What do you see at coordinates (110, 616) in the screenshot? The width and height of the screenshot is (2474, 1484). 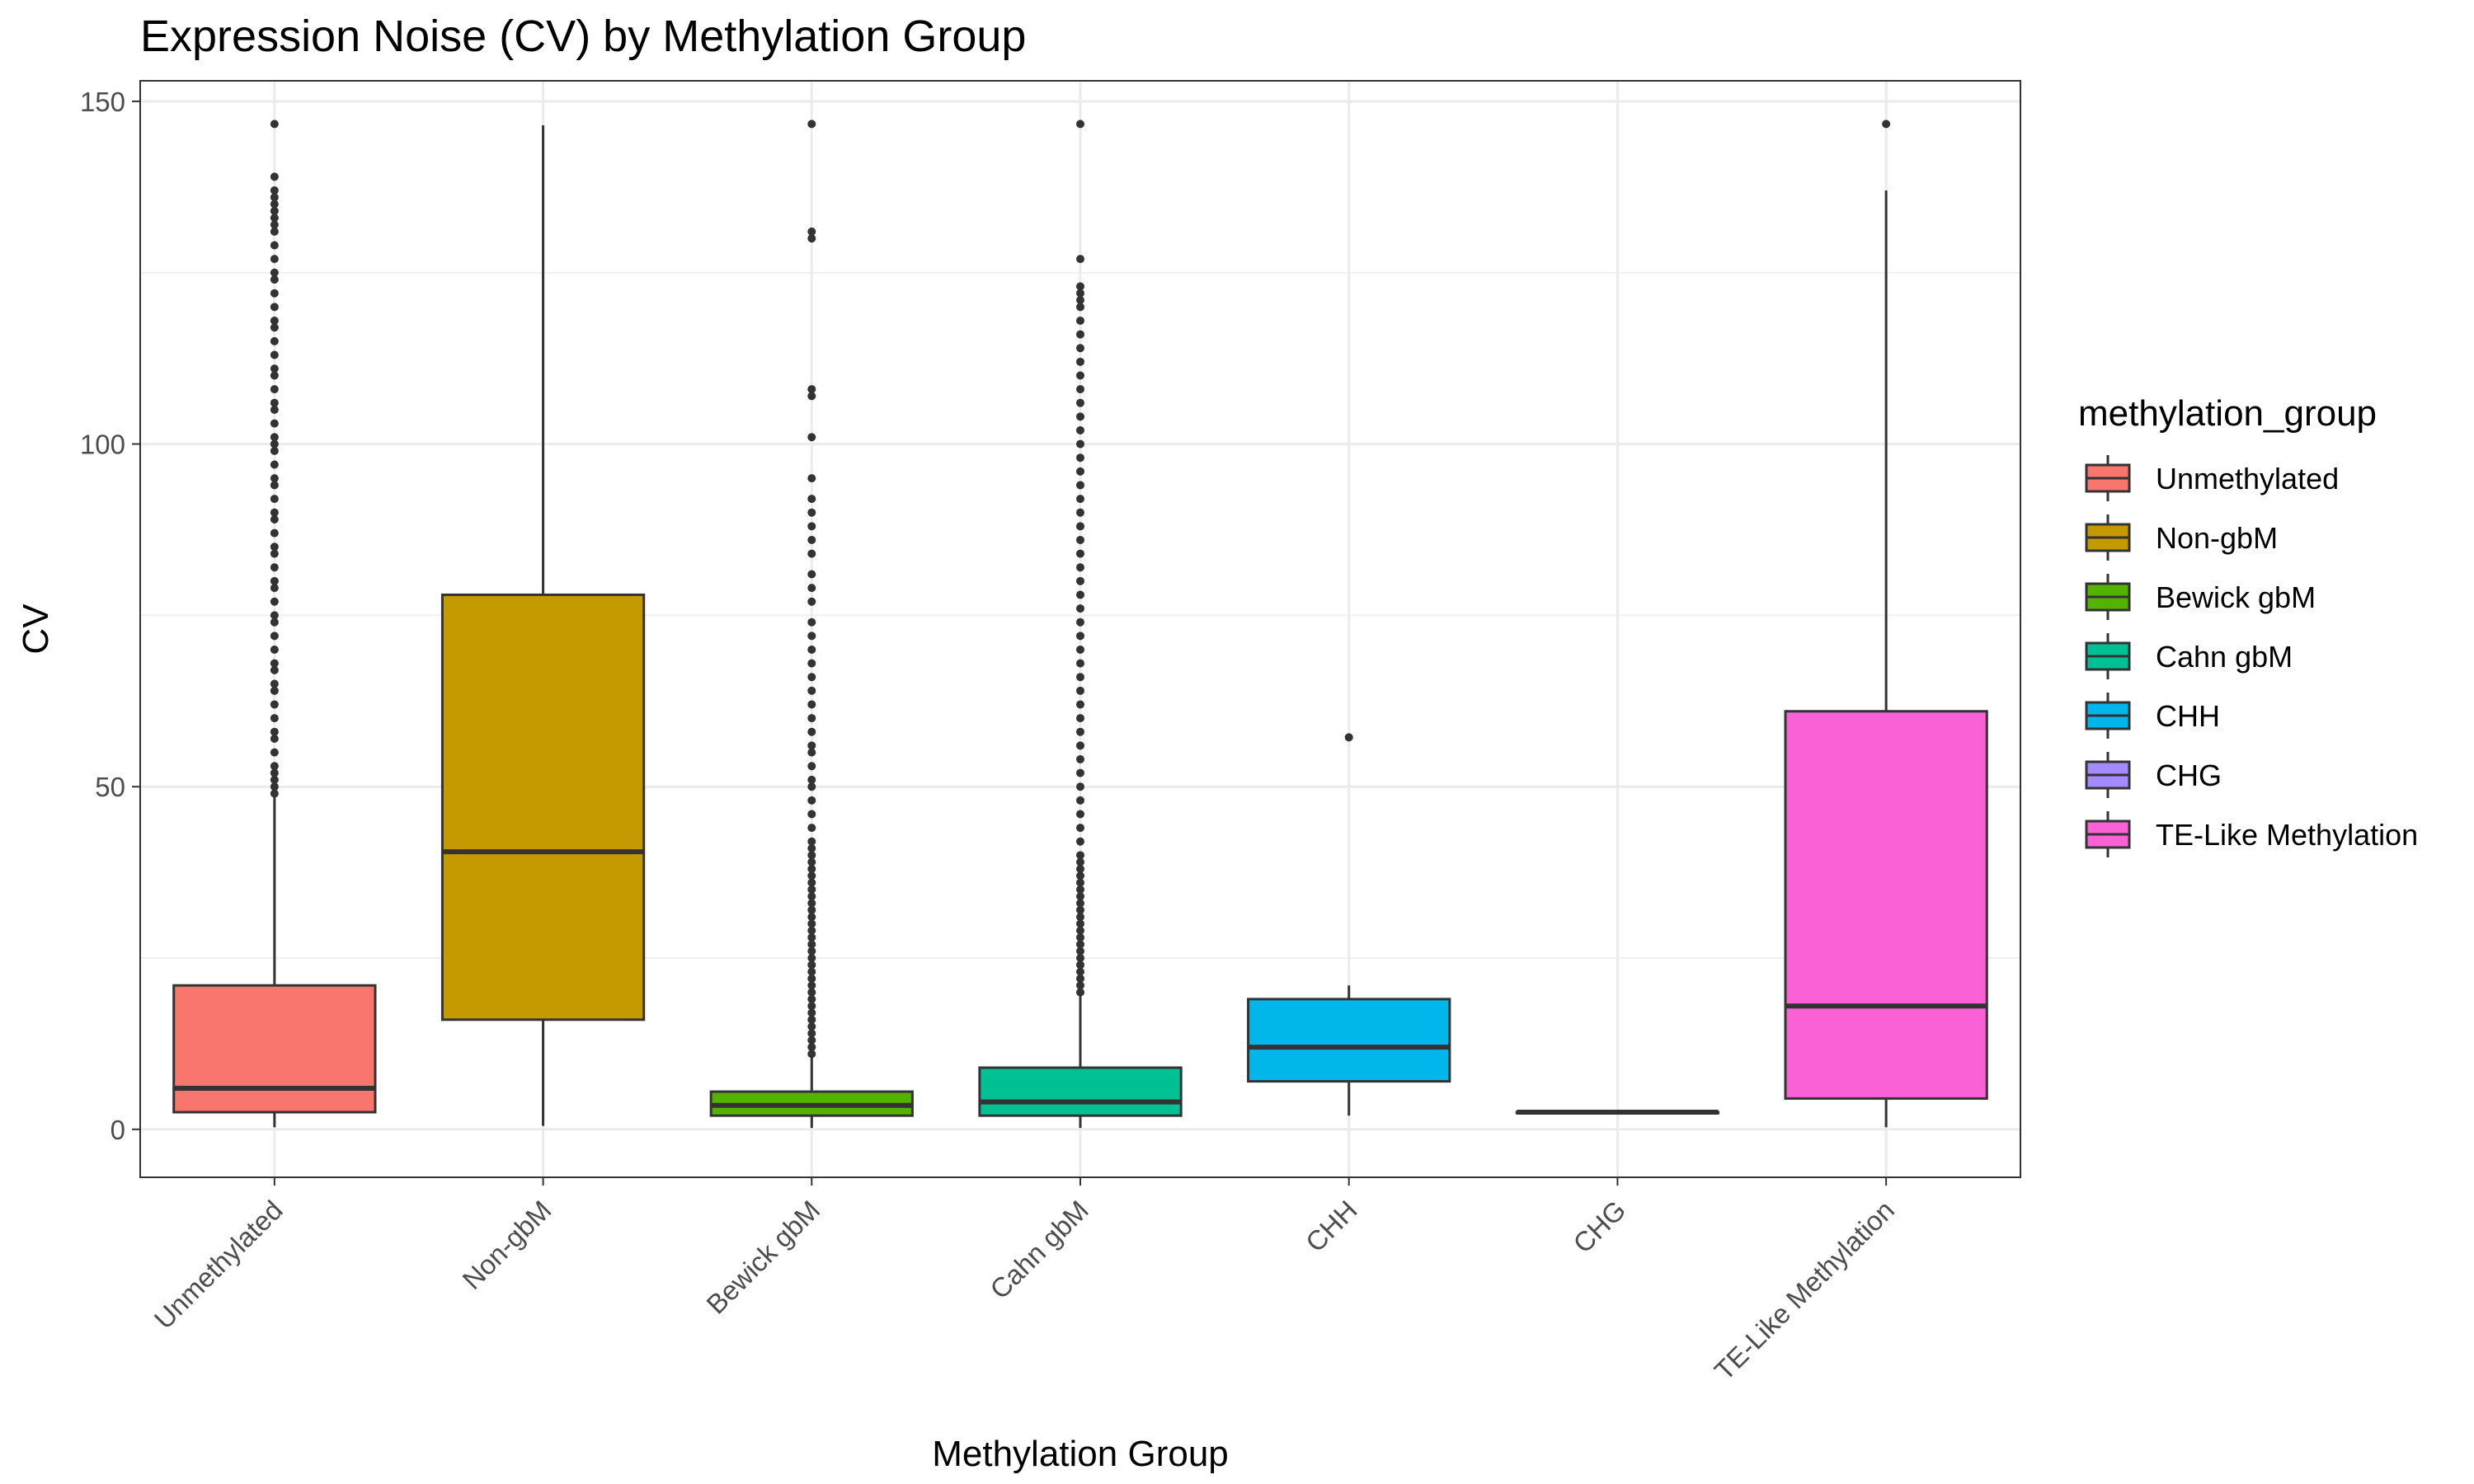 I see `y-axis: 0 50 100 150` at bounding box center [110, 616].